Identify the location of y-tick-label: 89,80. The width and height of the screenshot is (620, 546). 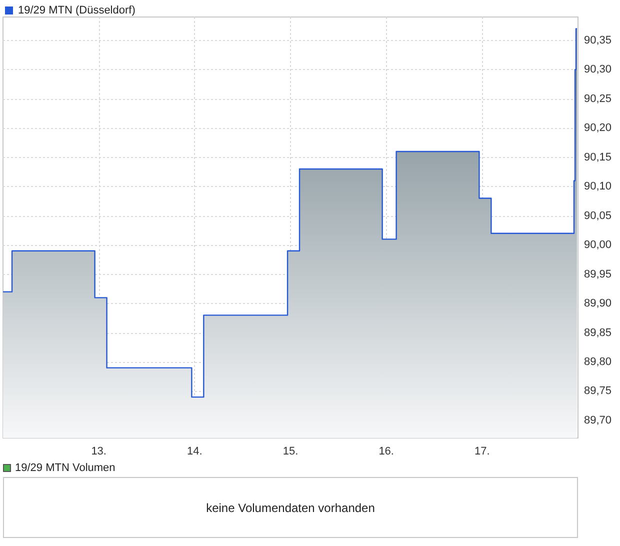
(598, 362).